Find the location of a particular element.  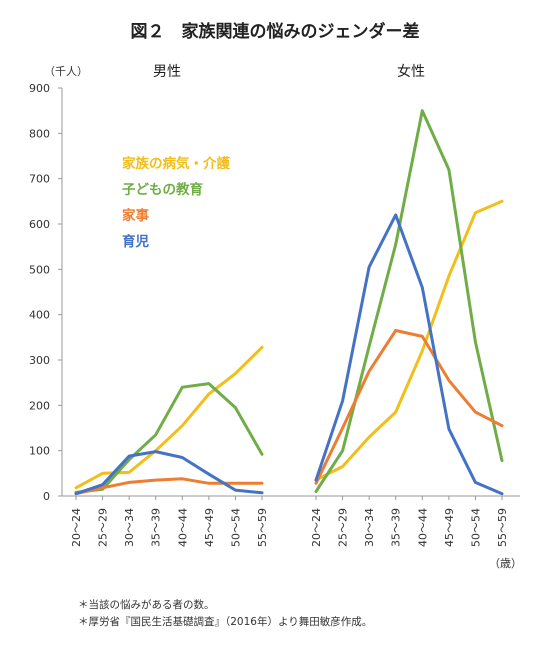

series-line-education is located at coordinates (169, 438).